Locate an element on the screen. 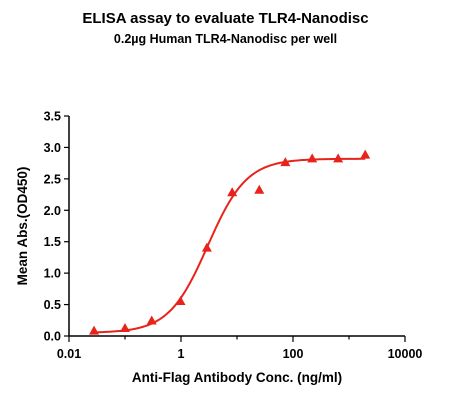 The width and height of the screenshot is (451, 400). y-tick-label: 1.5 is located at coordinates (52, 242).